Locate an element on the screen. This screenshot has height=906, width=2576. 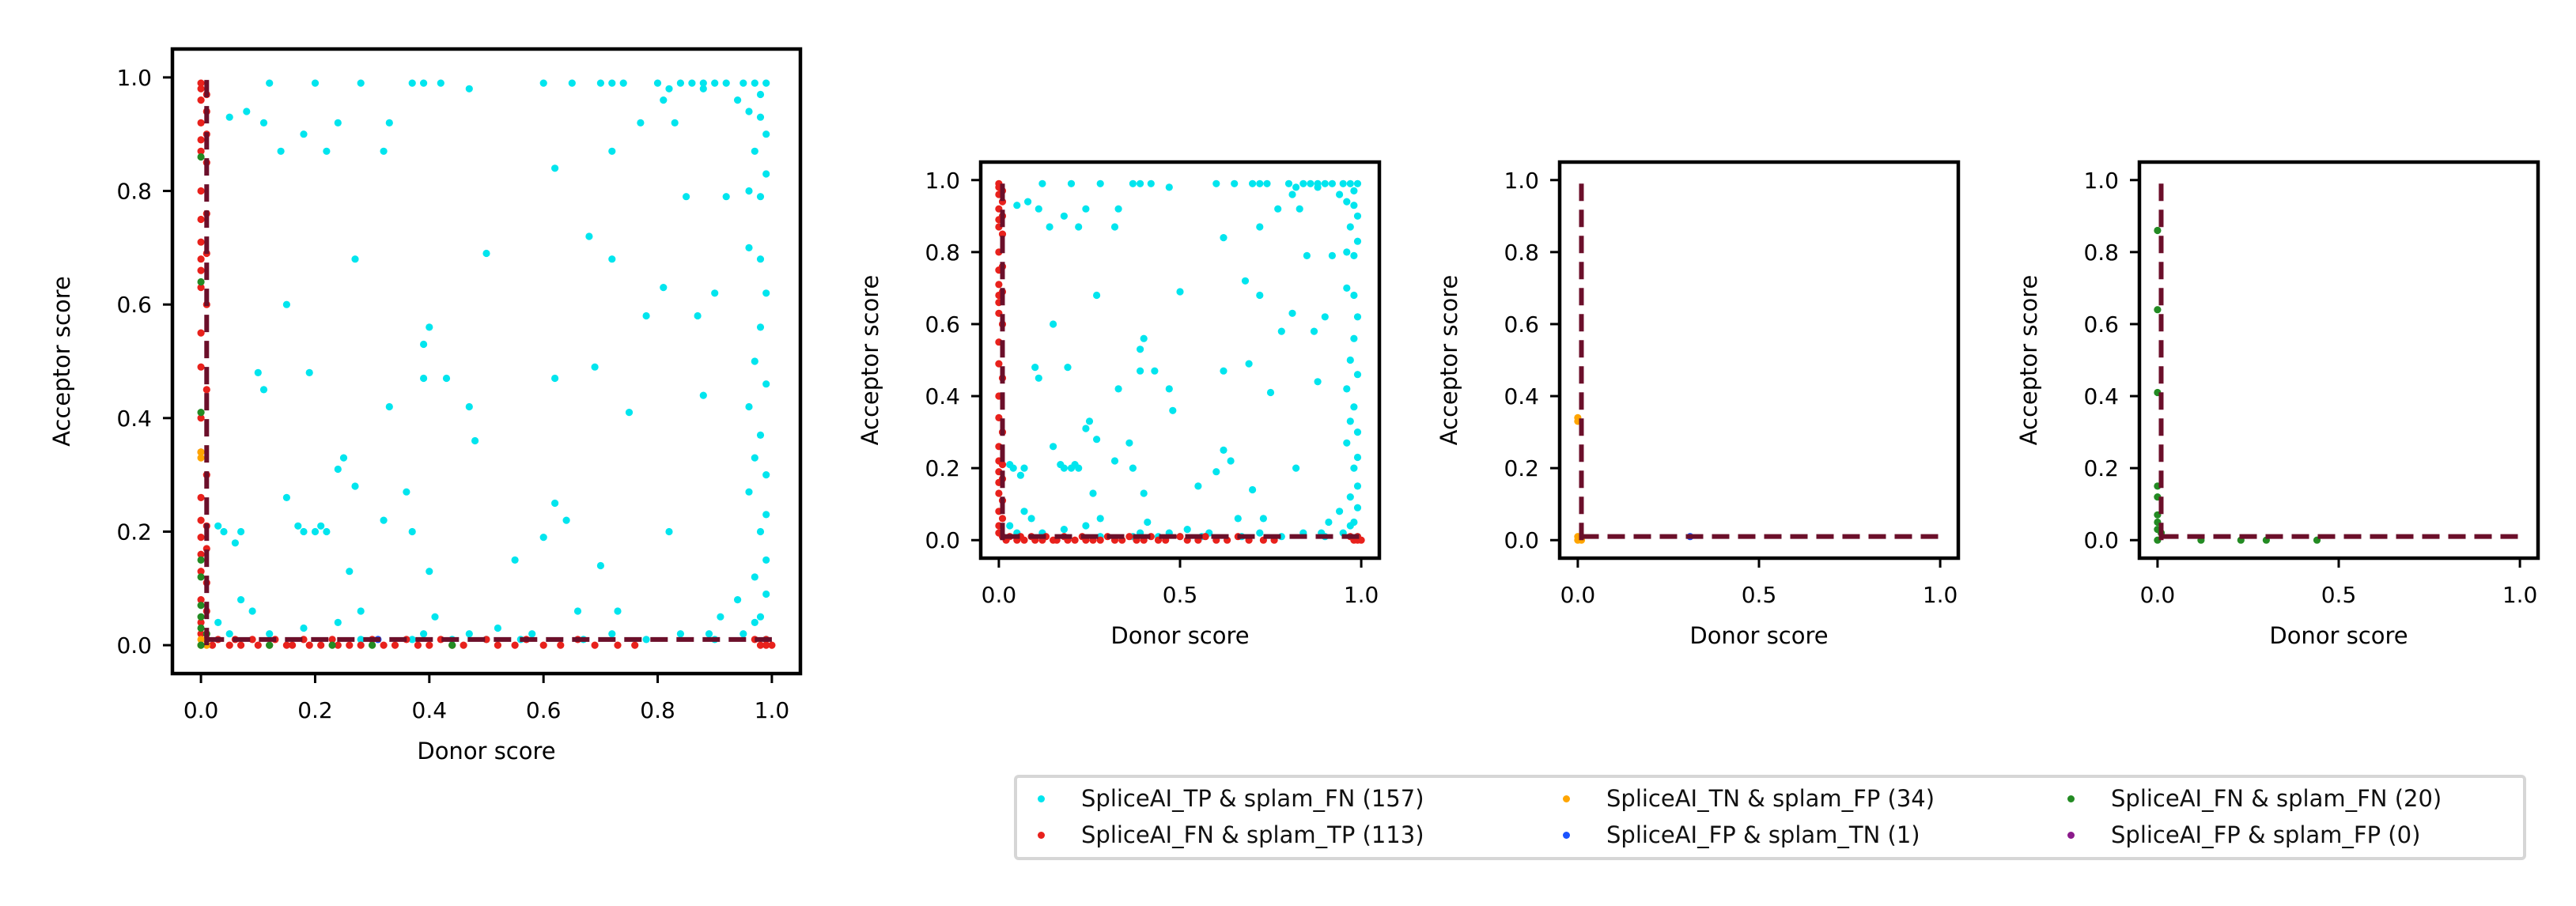
y-axis-label: Acceptor score is located at coordinates (62, 361).